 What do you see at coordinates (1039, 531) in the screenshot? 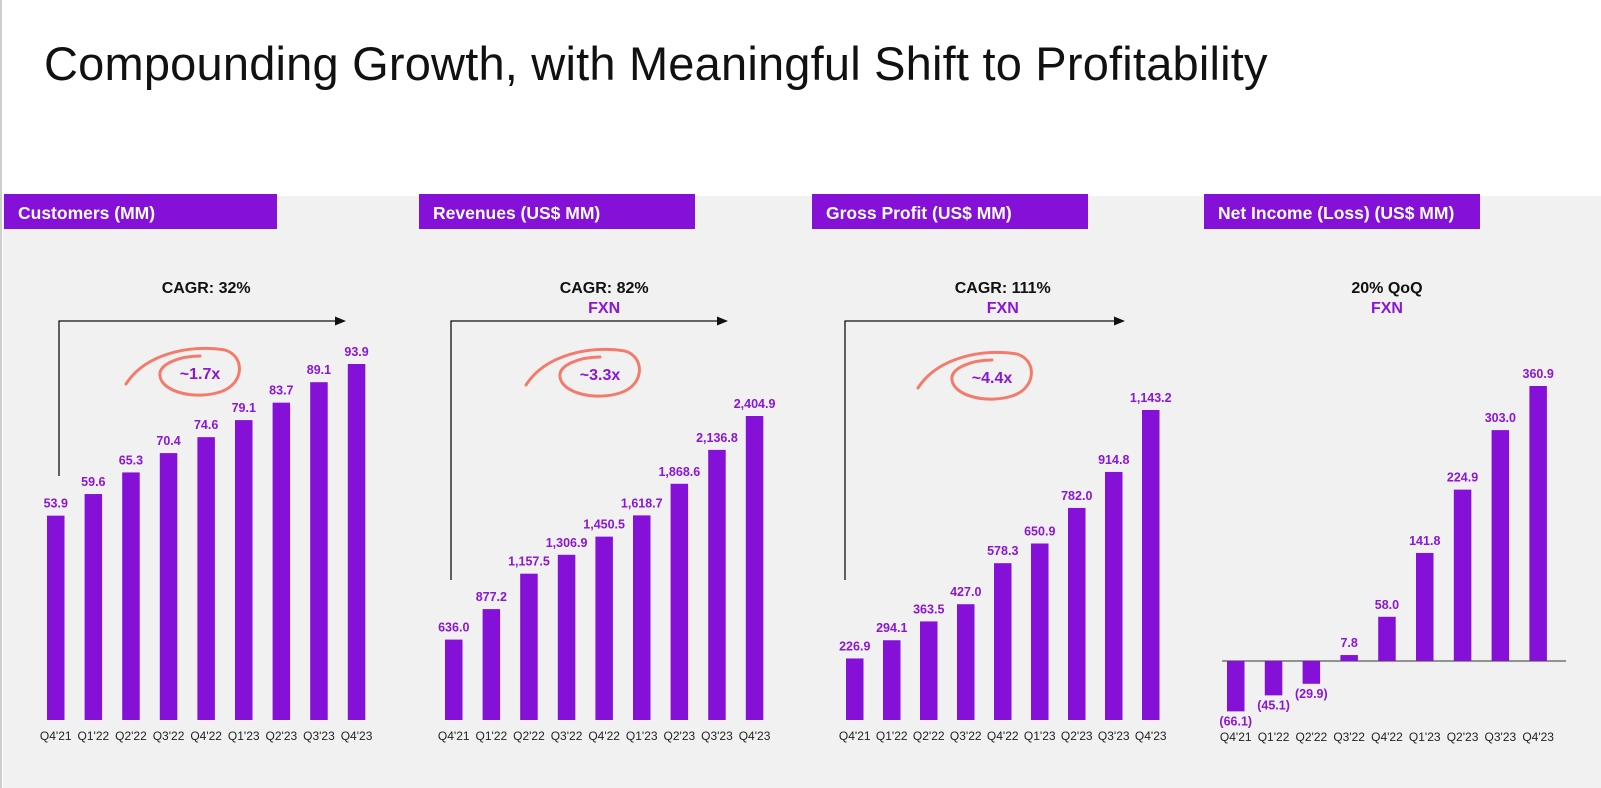
I see `bar-value-label: 650.9` at bounding box center [1039, 531].